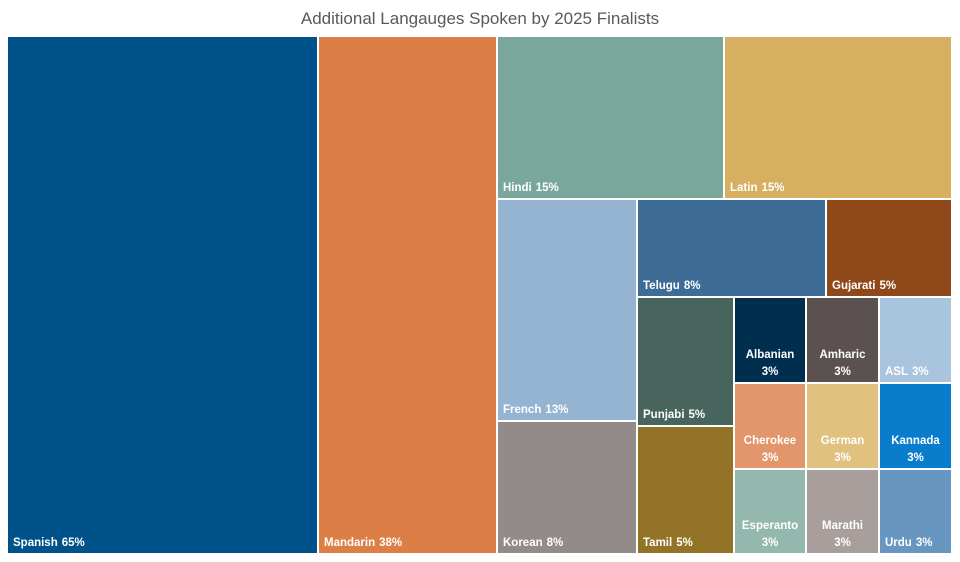  I want to click on category-label: Marathi, so click(842, 526).